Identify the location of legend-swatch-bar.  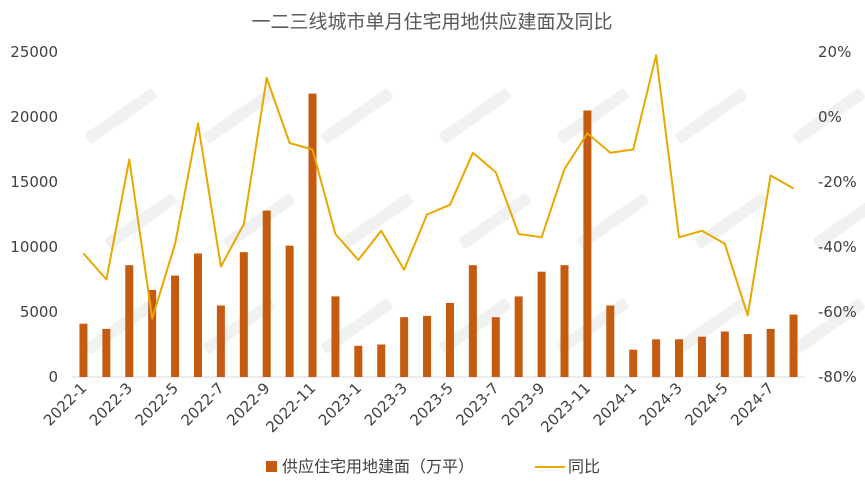
(271, 466).